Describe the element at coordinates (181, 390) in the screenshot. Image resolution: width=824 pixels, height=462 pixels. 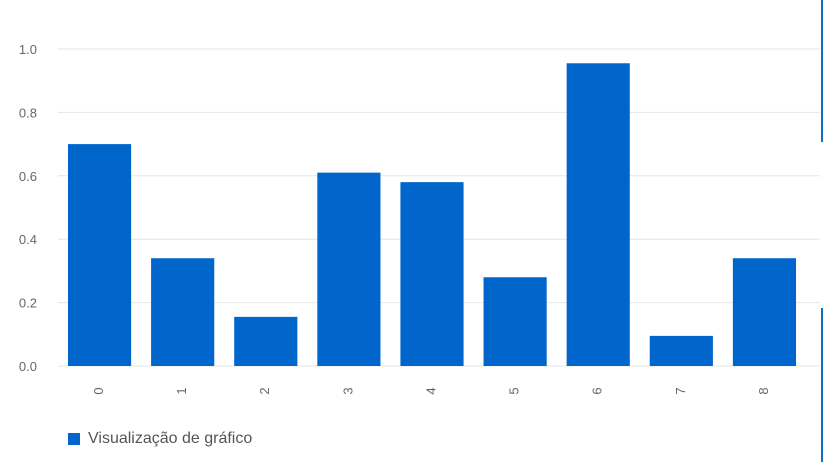
I see `x-tick-label: 1` at that location.